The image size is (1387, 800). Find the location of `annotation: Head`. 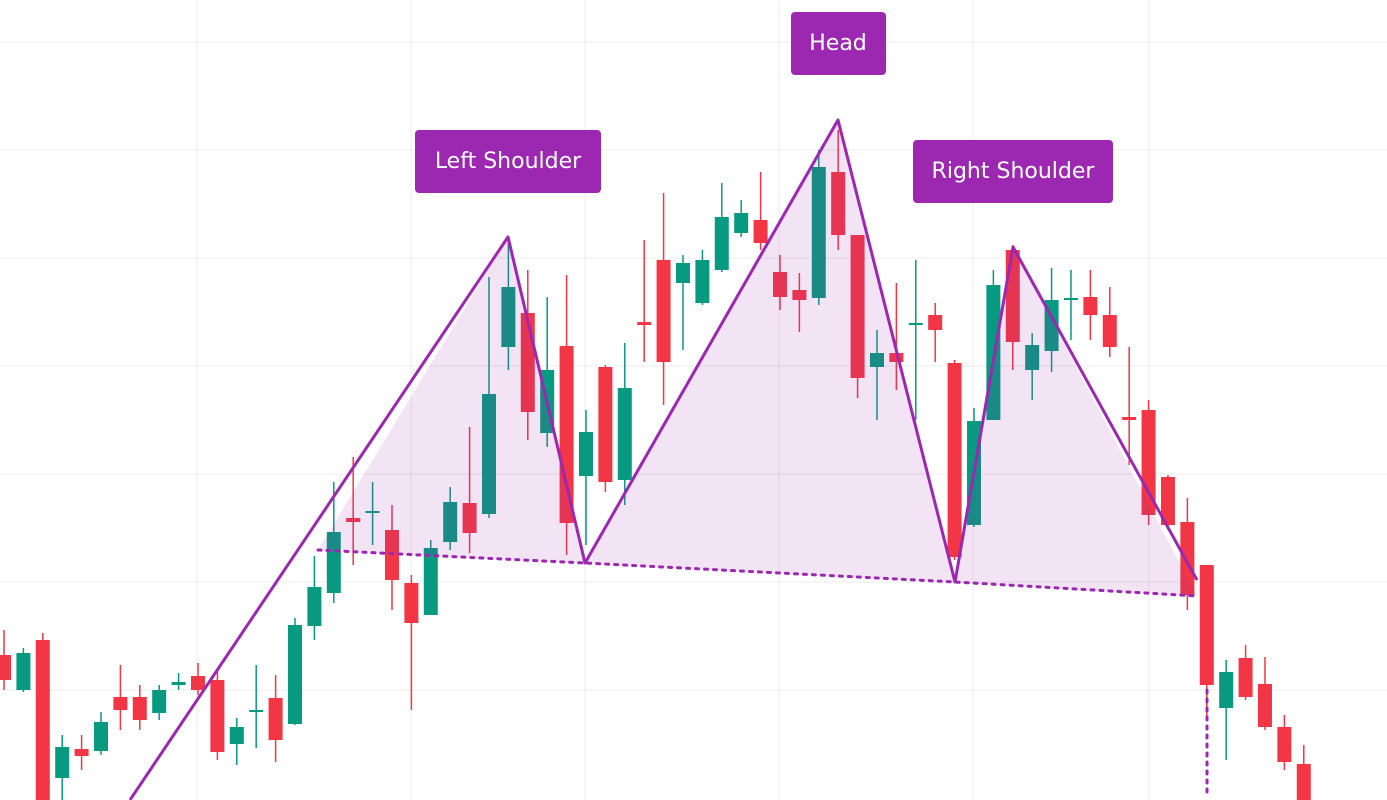

annotation: Head is located at coordinates (838, 43).